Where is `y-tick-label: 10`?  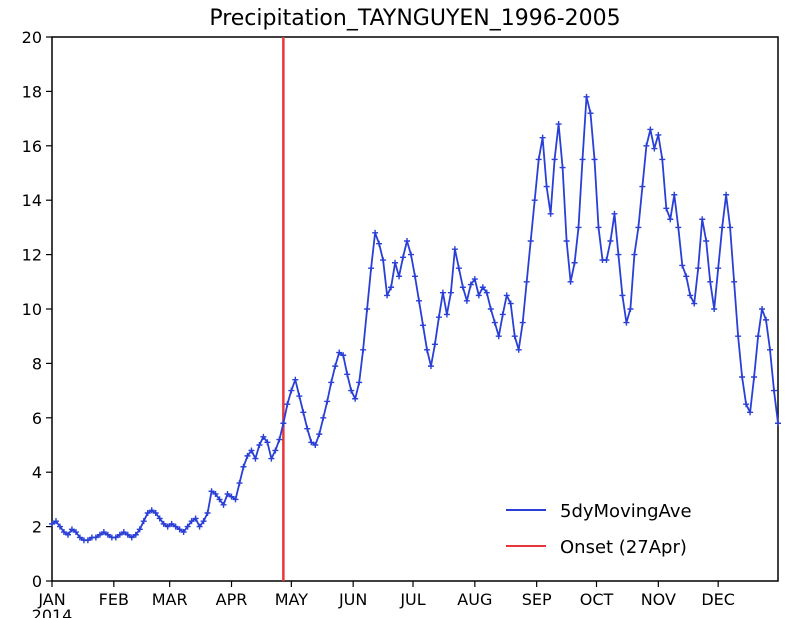 y-tick-label: 10 is located at coordinates (32, 309).